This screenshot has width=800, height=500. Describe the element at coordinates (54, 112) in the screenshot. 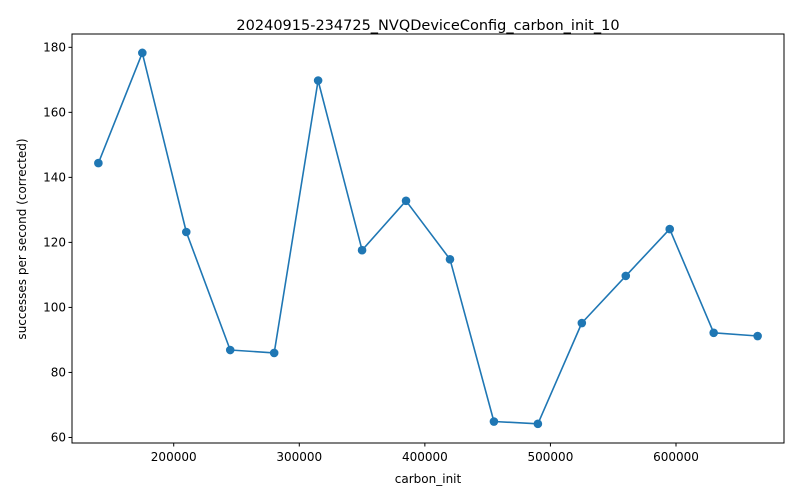

I see `y-tick-label: 160` at that location.